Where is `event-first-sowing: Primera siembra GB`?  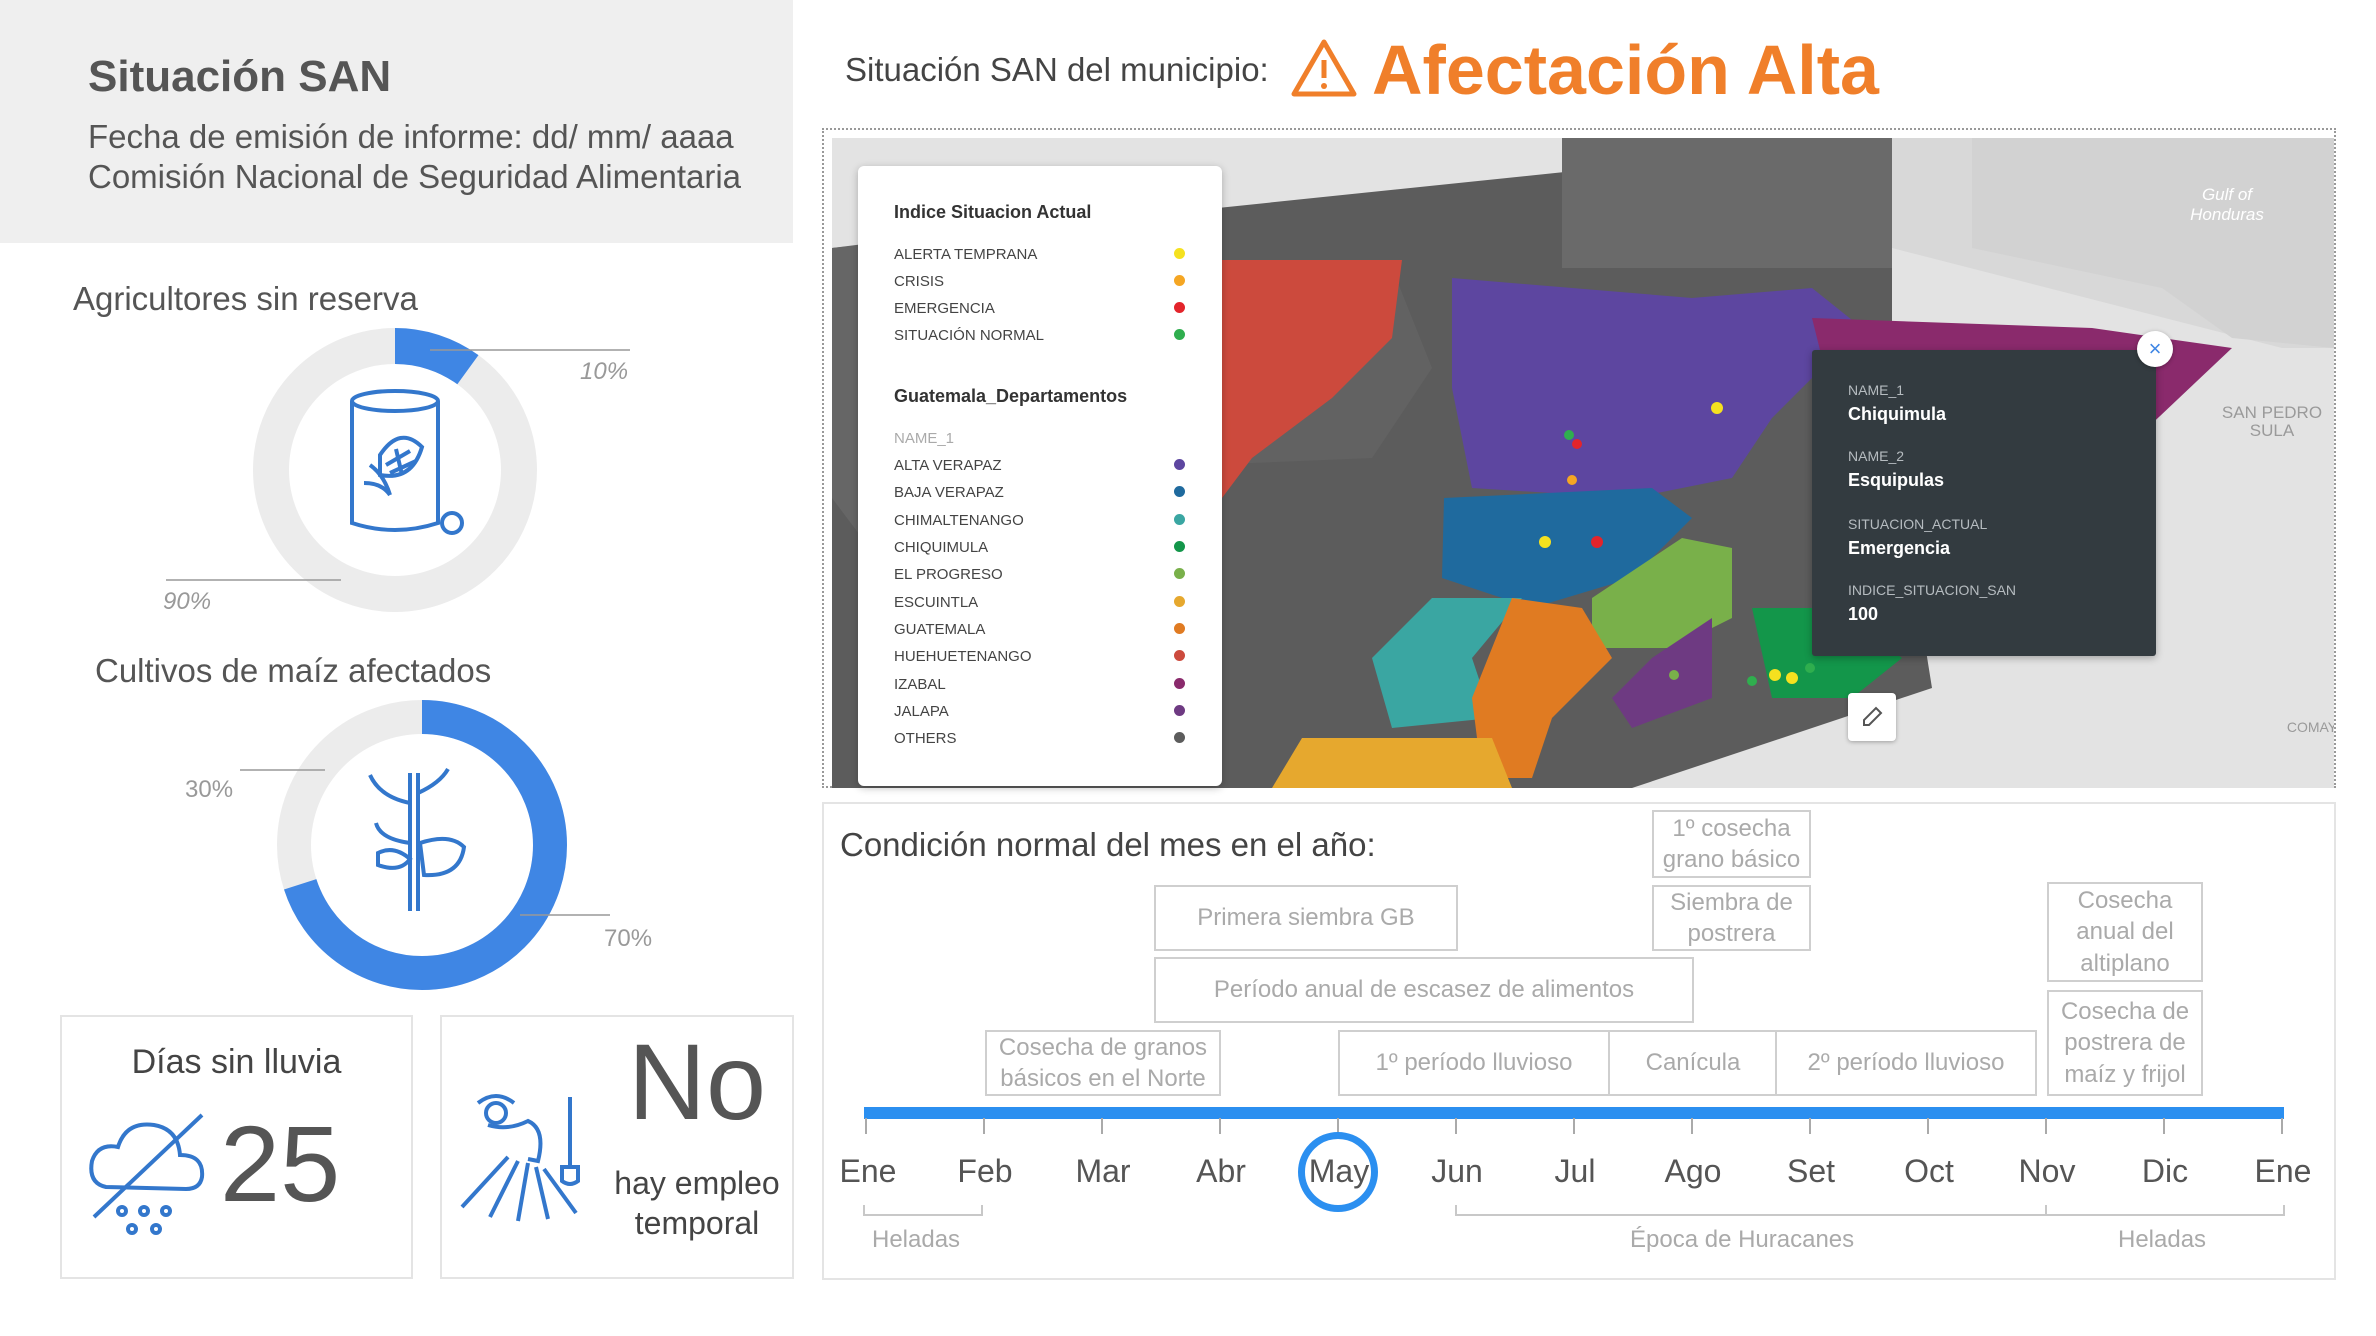 event-first-sowing: Primera siembra GB is located at coordinates (1306, 918).